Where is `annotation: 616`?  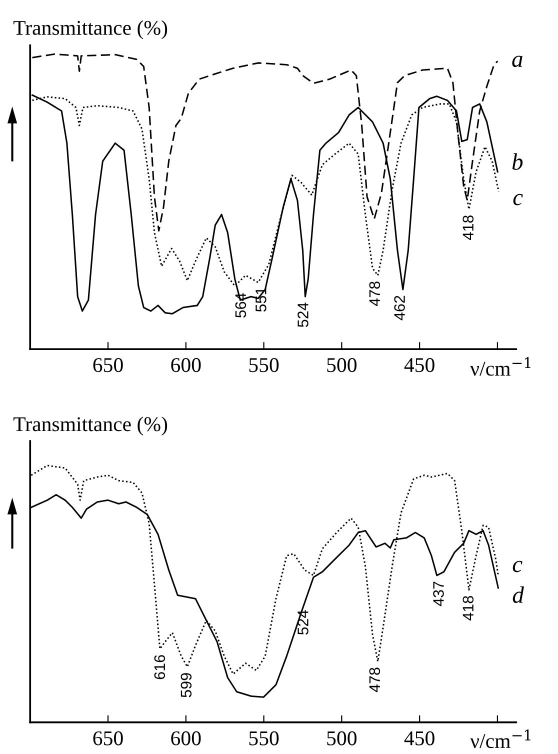
annotation: 616 is located at coordinates (160, 667).